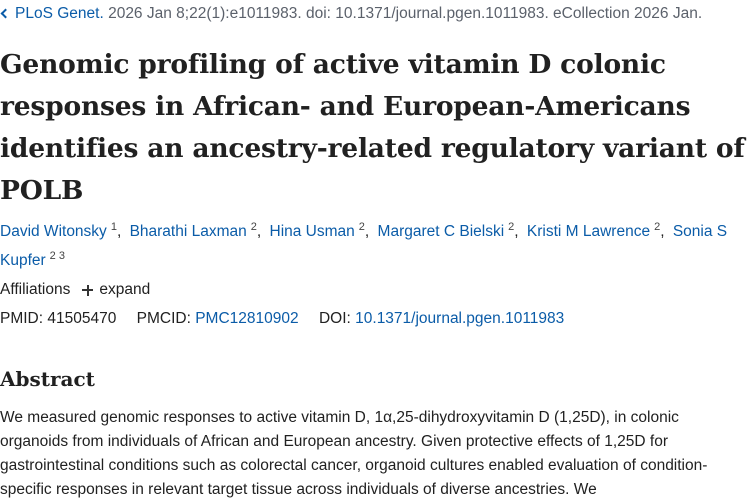  What do you see at coordinates (163, 318) in the screenshot?
I see `pmcid-label: PMCID:` at bounding box center [163, 318].